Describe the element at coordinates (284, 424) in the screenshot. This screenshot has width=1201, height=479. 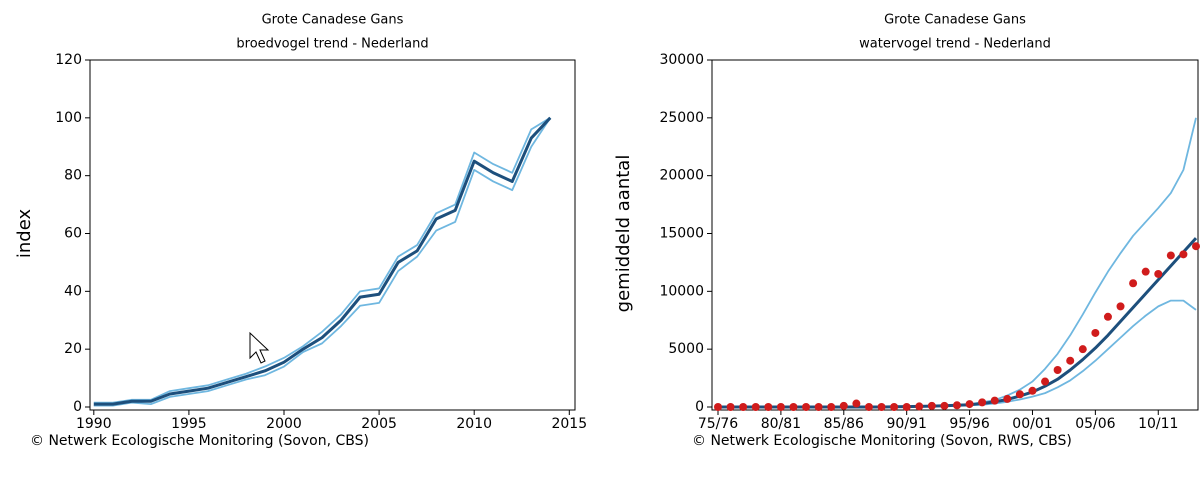
I see `x-tick-label: 2000` at that location.